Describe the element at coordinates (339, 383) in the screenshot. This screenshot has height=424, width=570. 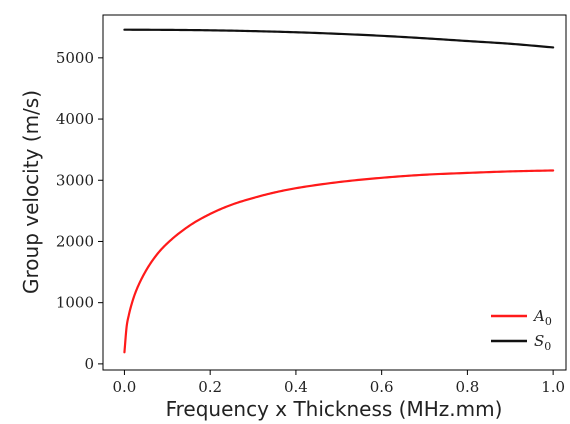
I see `x-axis-ticks: 0.0 0.2 0.4 0.6 0.8 1.0` at that location.